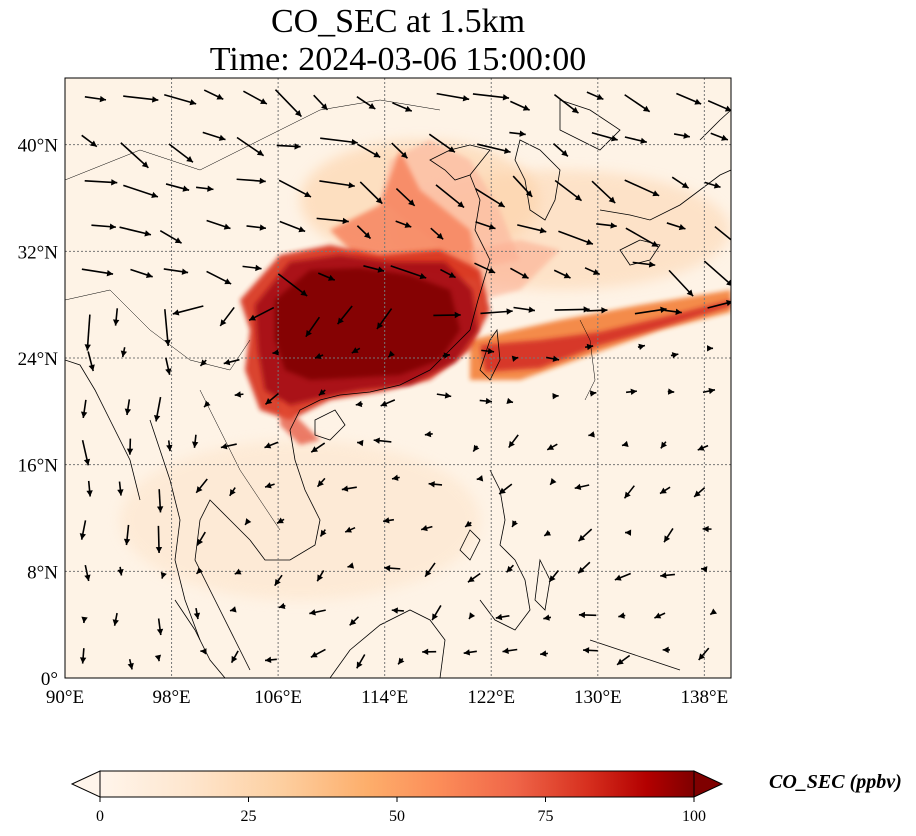 This screenshot has width=916, height=836. What do you see at coordinates (42, 572) in the screenshot?
I see `lat-tick-label: 8°N` at bounding box center [42, 572].